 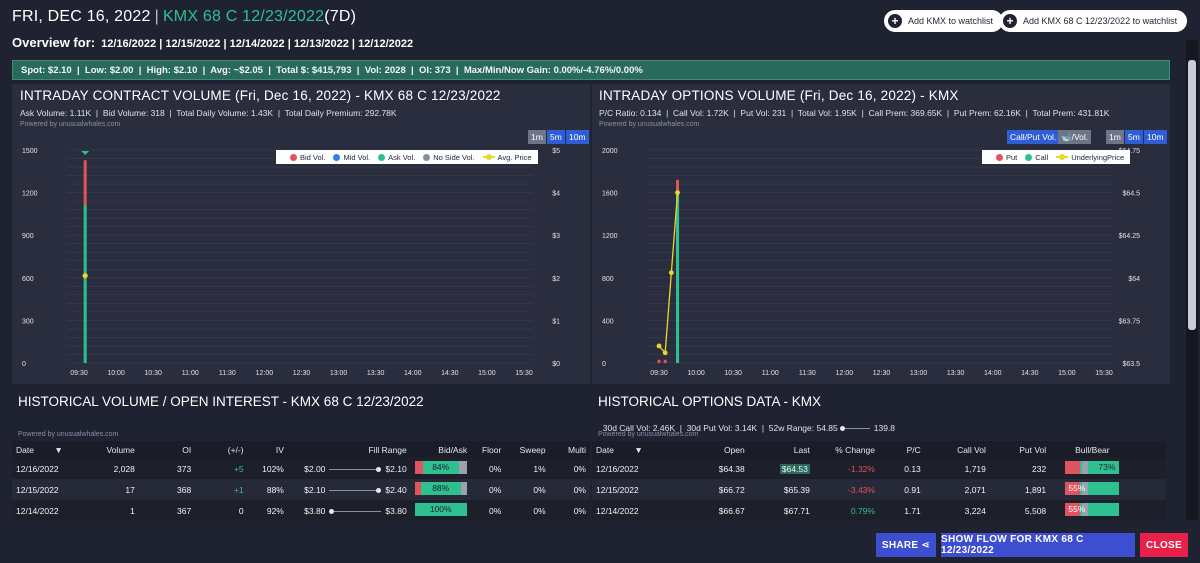 I want to click on cell-pc: 1.71, so click(x=901, y=510).